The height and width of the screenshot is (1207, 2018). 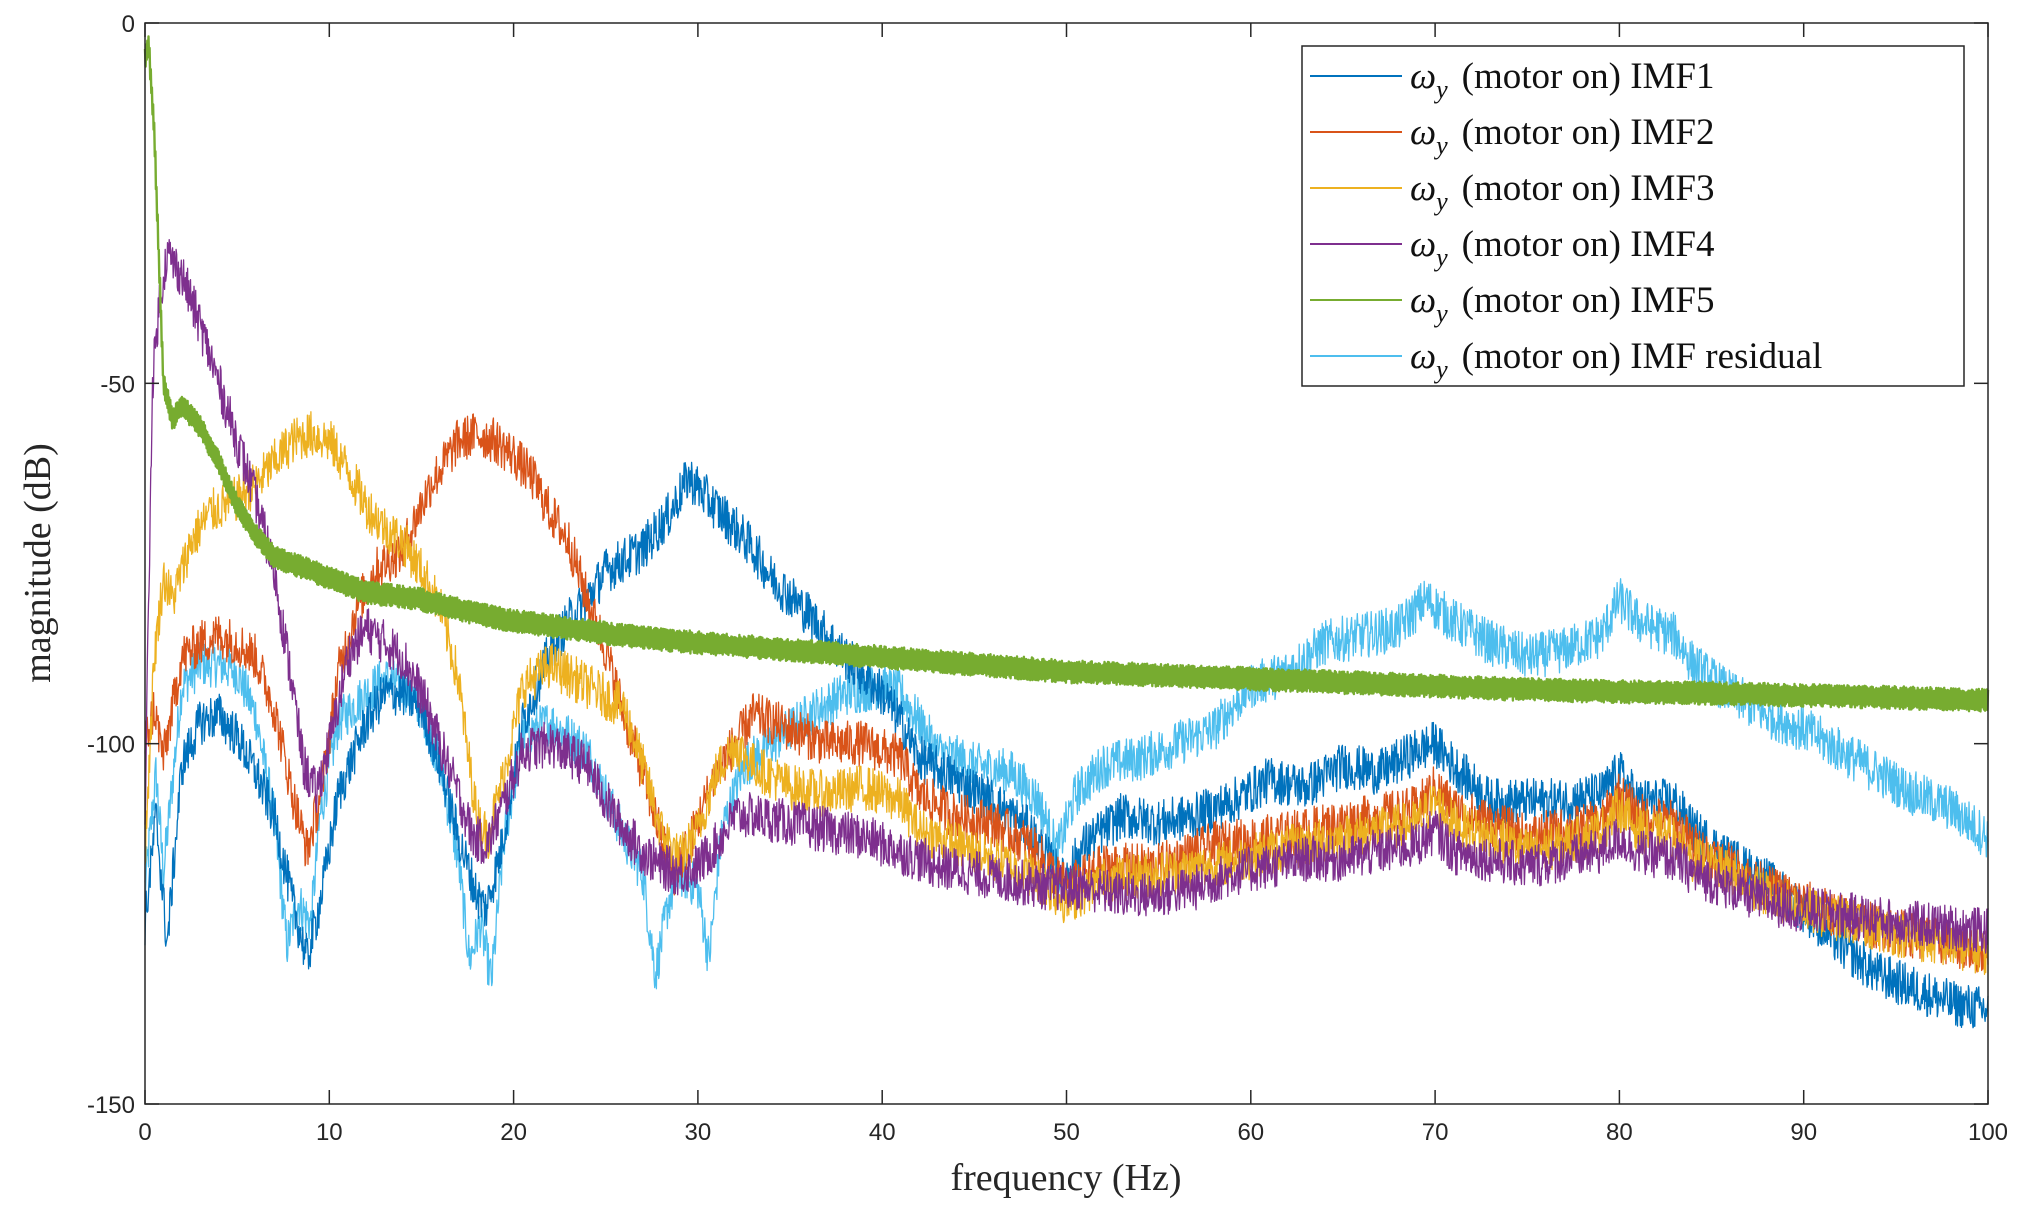 I want to click on x-axis-title: frequency (Hz), so click(x=1065, y=1178).